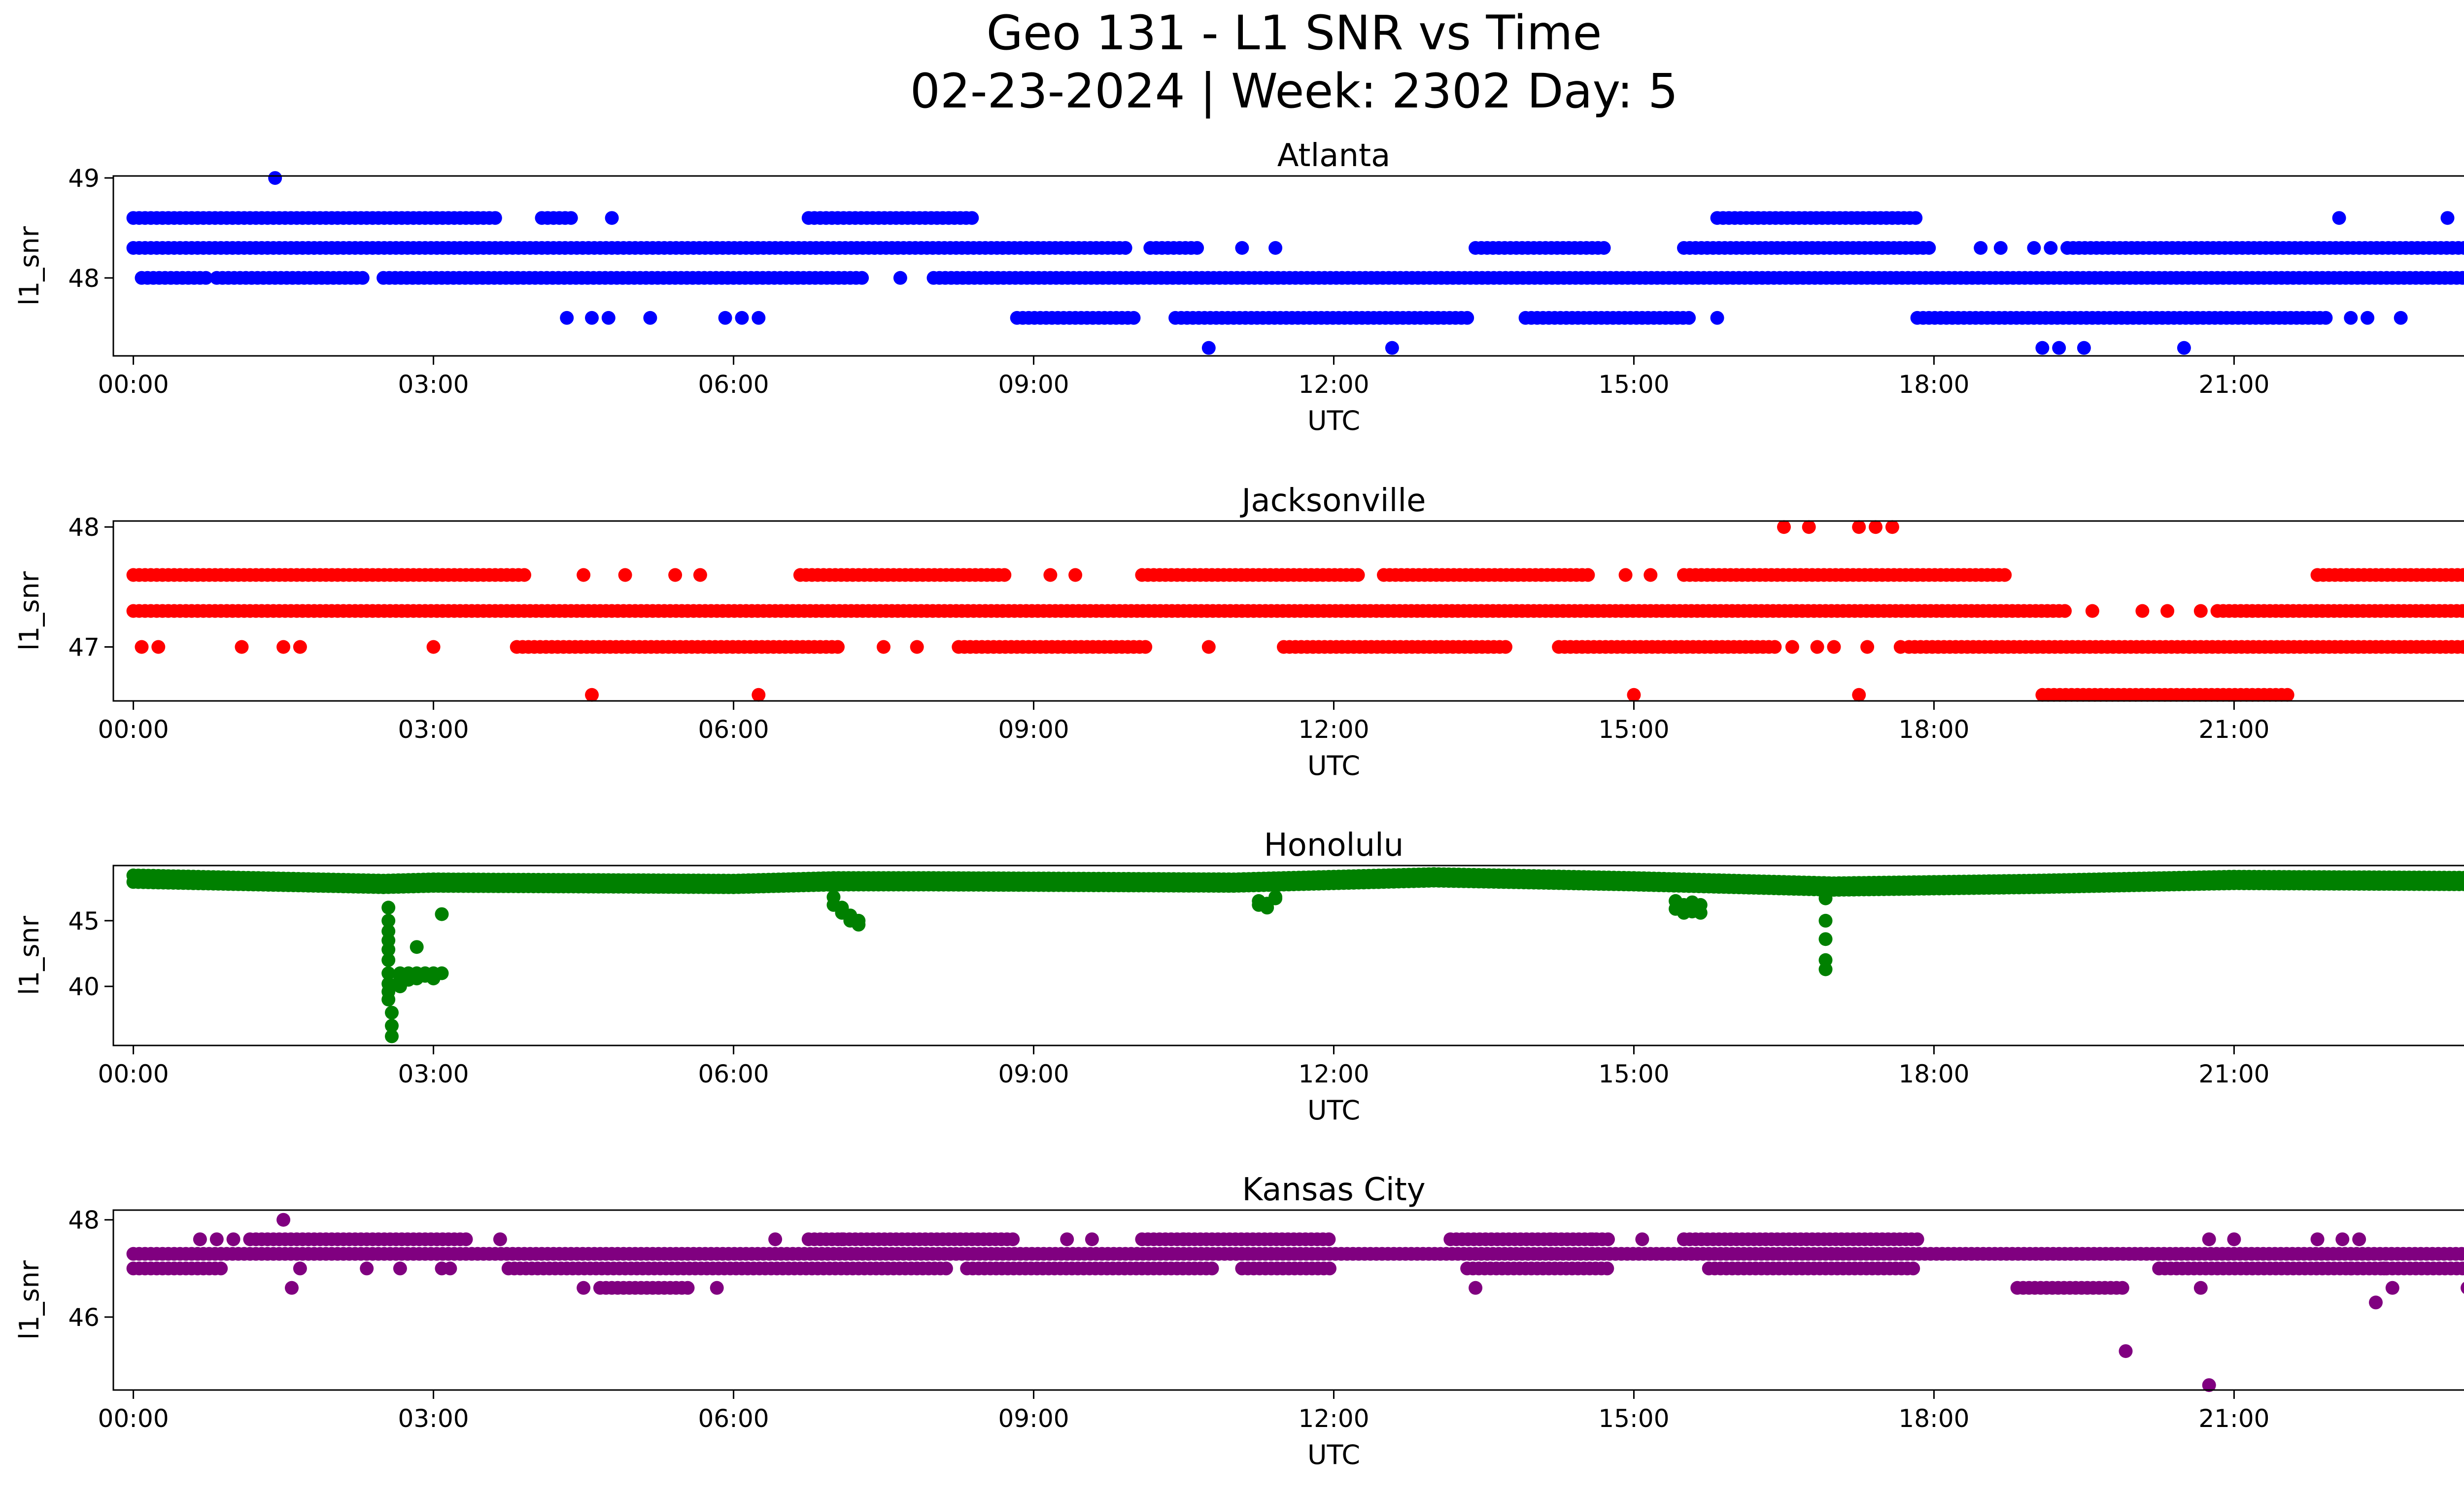 The width and height of the screenshot is (2464, 1495). I want to click on x-tick-label: 12:00, so click(1333, 729).